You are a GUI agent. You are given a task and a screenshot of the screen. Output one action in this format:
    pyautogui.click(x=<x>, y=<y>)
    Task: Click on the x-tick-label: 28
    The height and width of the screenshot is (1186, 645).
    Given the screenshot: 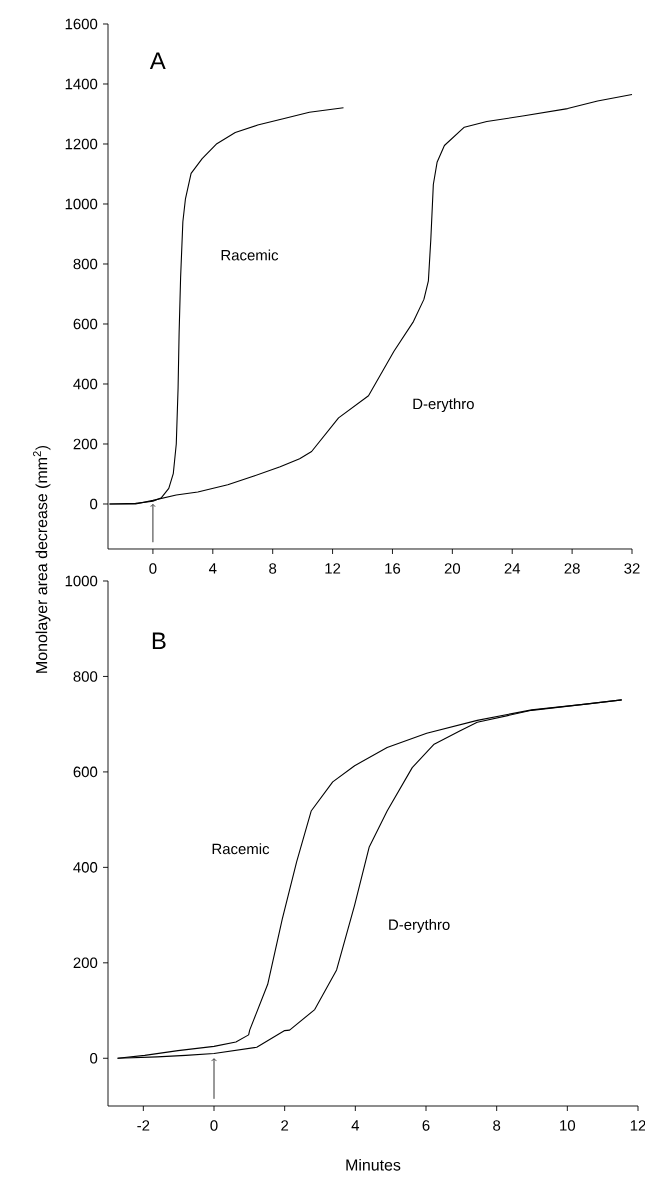 What is the action you would take?
    pyautogui.click(x=572, y=568)
    